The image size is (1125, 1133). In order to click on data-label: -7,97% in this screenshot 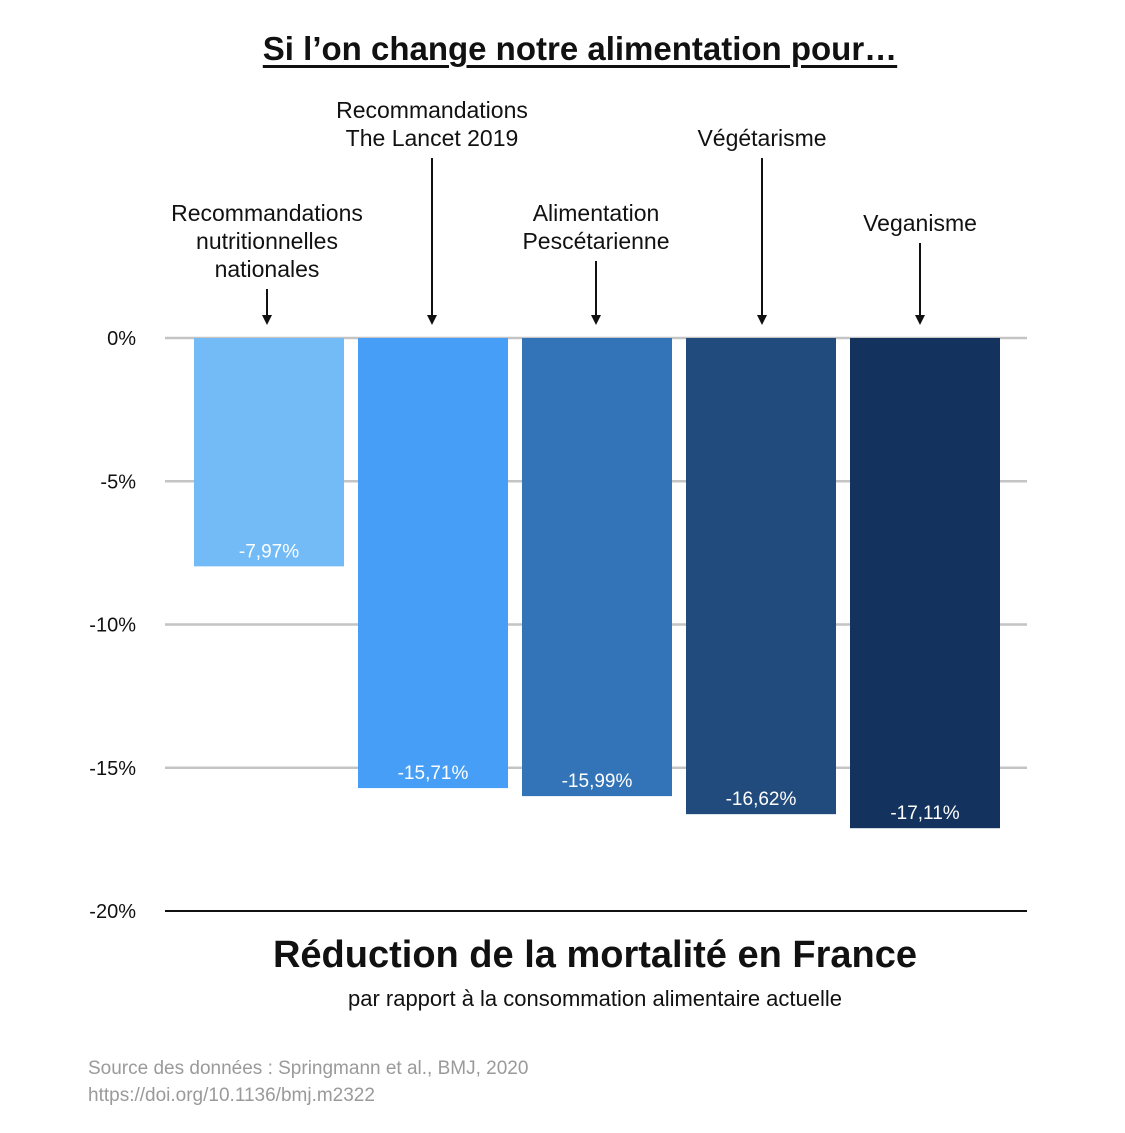, I will do `click(269, 551)`.